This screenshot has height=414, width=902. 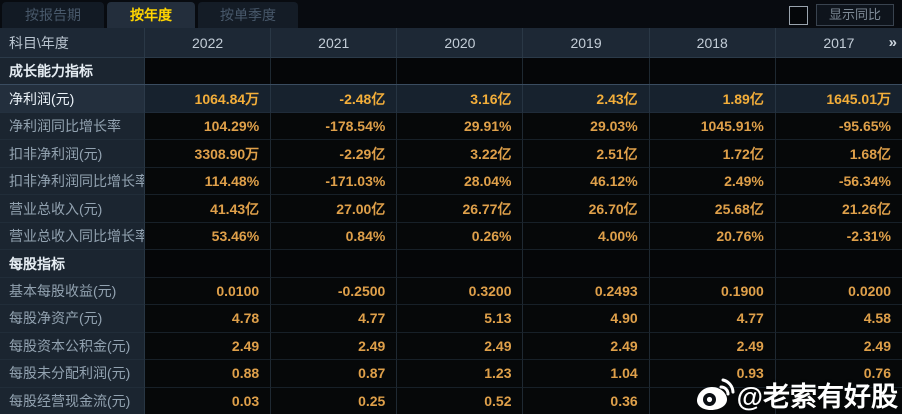 I want to click on cell: 4.58, so click(x=838, y=319).